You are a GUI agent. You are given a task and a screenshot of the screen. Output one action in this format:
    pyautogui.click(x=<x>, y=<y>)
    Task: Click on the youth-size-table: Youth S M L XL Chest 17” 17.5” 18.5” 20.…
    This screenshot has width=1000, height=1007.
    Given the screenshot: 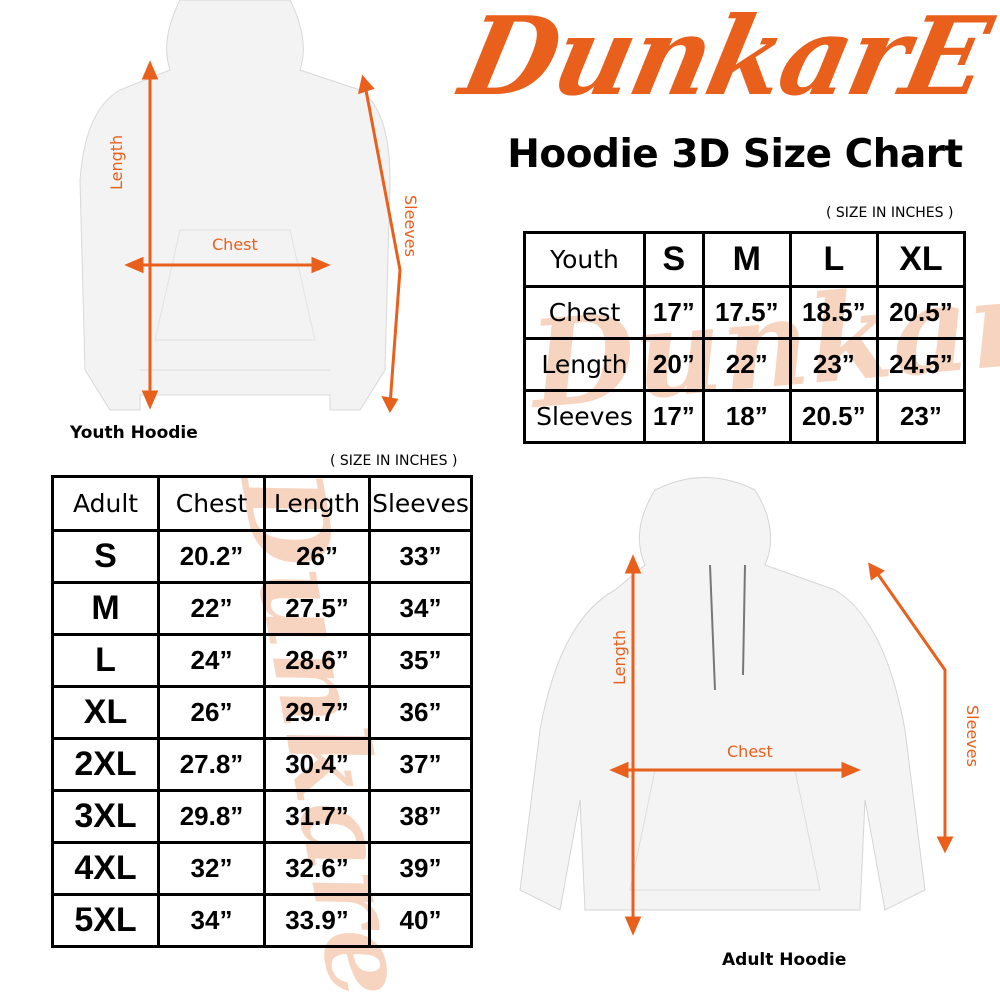 What is the action you would take?
    pyautogui.click(x=745, y=337)
    